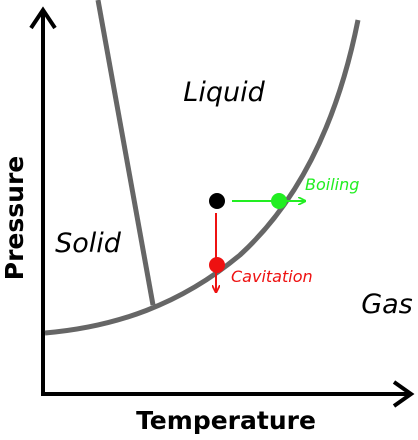 Image resolution: width=418 pixels, height=440 pixels. I want to click on boiling-label: Boiling, so click(332, 184).